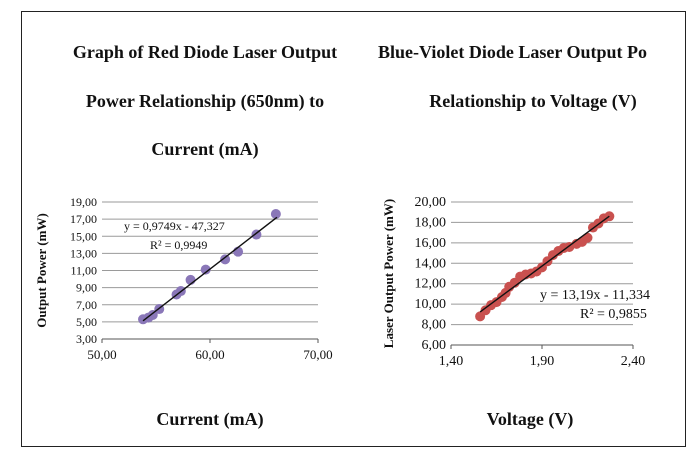 The height and width of the screenshot is (455, 696). Describe the element at coordinates (431, 202) in the screenshot. I see `chart-1-y-tick-label: 20,00` at that location.